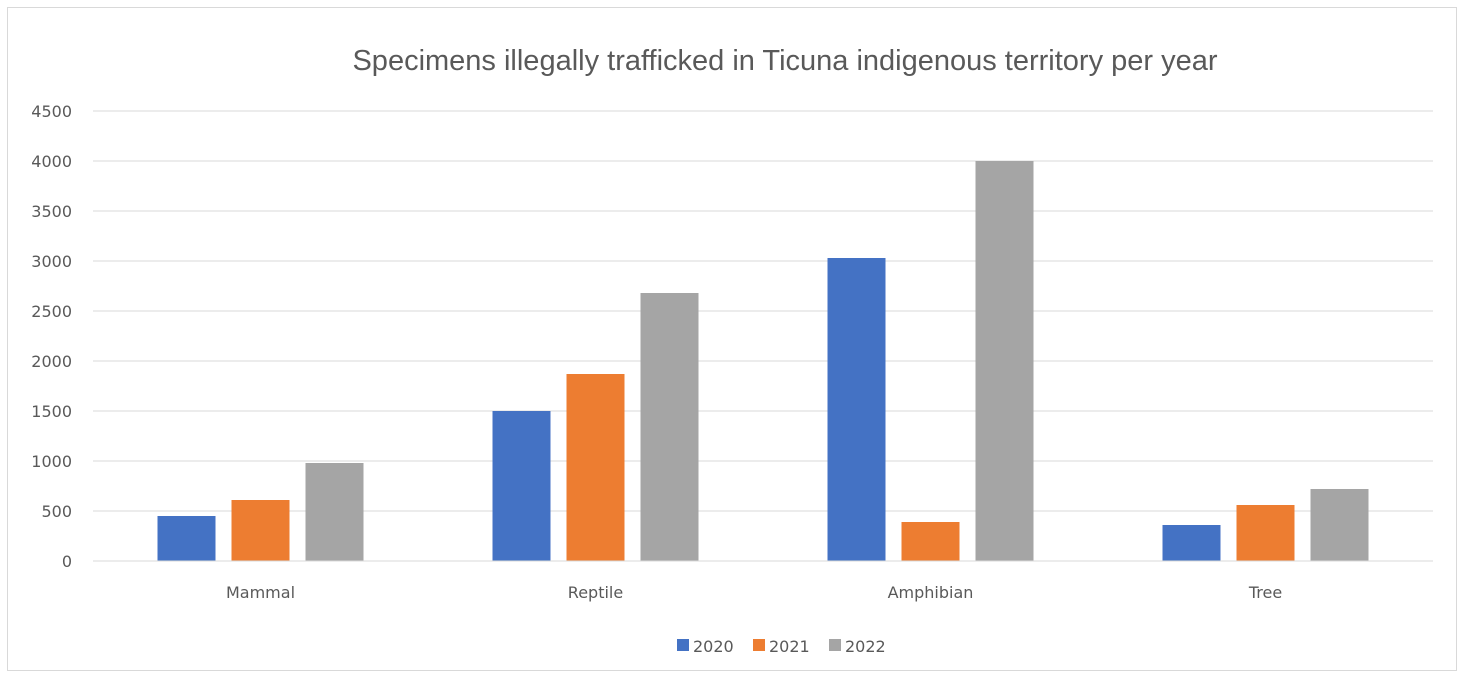 The width and height of the screenshot is (1466, 678). Describe the element at coordinates (51, 461) in the screenshot. I see `y-tick-label: 1000` at that location.